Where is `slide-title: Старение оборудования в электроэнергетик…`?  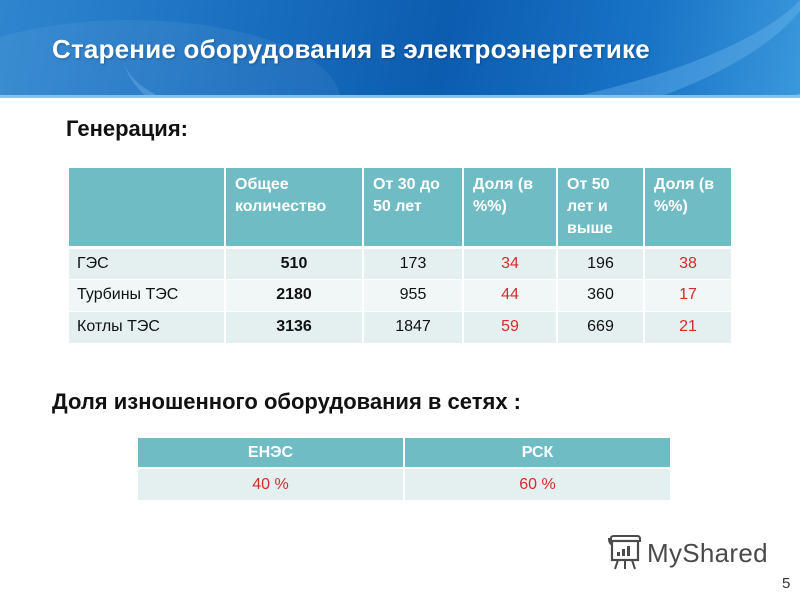 slide-title: Старение оборудования в электроэнергетик… is located at coordinates (351, 49).